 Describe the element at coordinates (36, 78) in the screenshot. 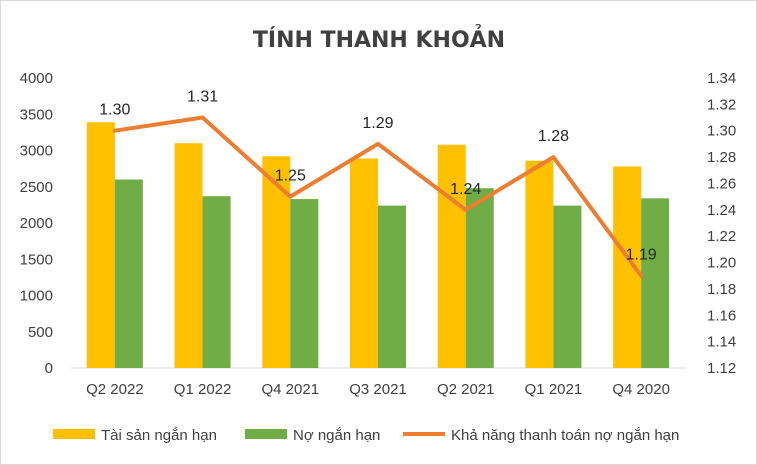

I see `left-tick-label: 4000` at that location.